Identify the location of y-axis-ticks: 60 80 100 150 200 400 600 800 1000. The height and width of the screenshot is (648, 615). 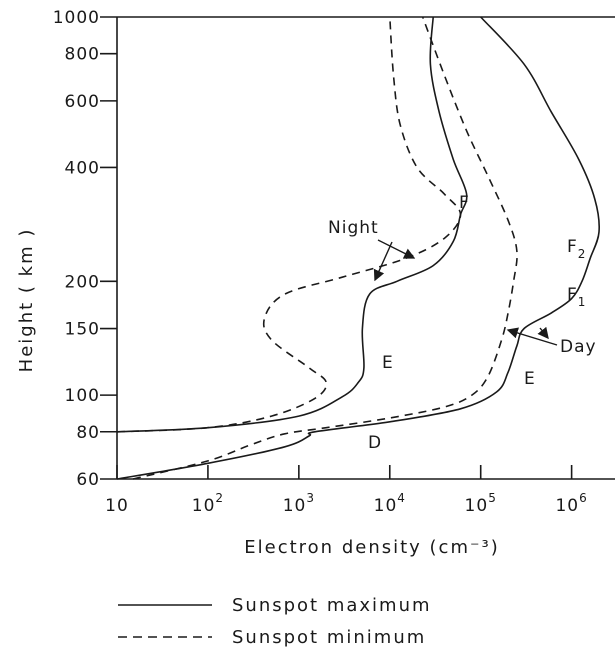
(85, 249).